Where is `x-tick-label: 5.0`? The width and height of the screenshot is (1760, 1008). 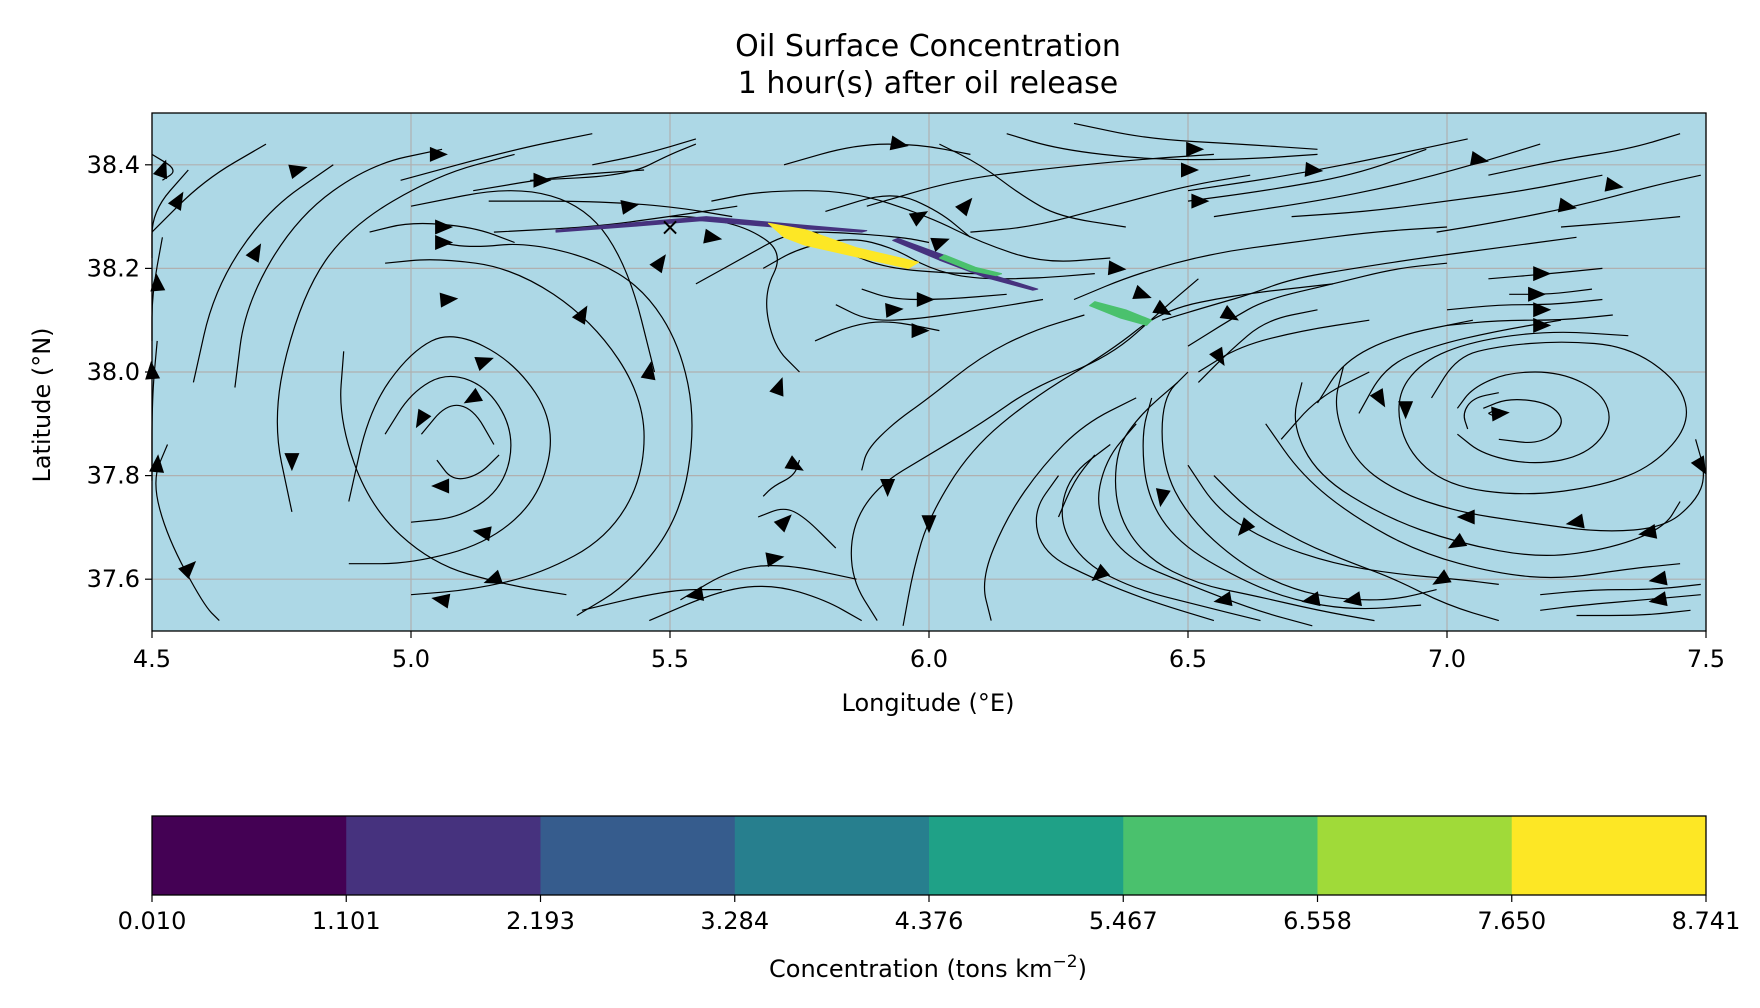 x-tick-label: 5.0 is located at coordinates (411, 659).